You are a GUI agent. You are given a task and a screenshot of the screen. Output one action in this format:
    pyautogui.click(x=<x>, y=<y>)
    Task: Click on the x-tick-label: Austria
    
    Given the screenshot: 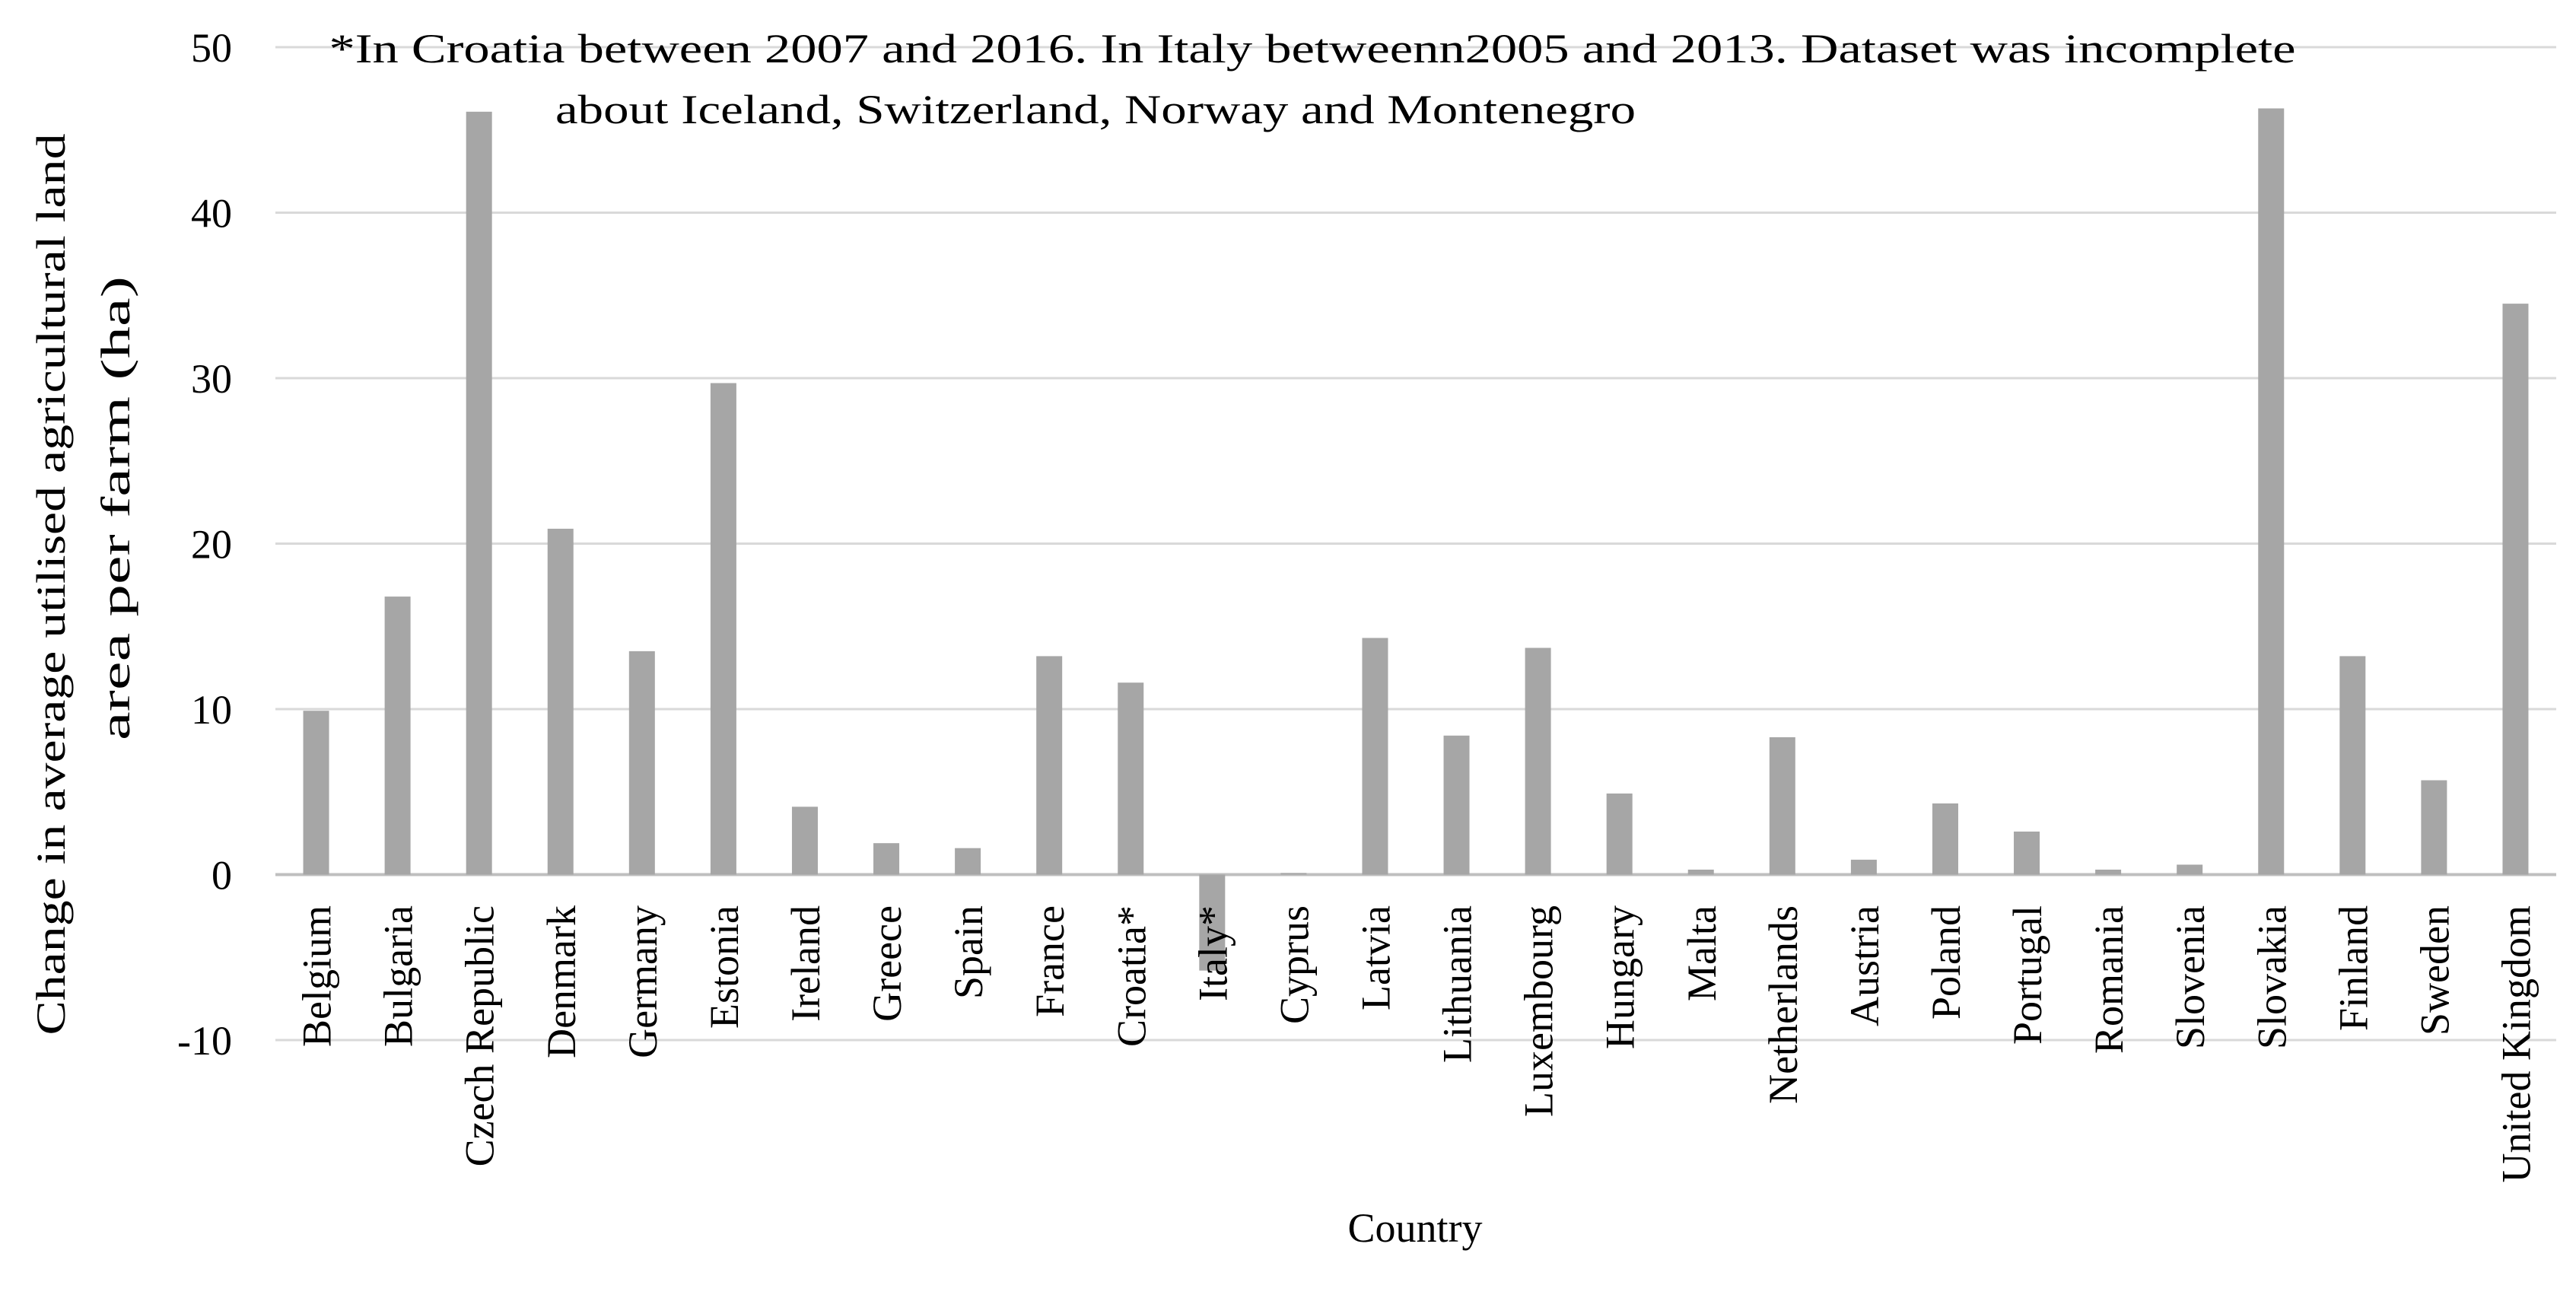 What is the action you would take?
    pyautogui.click(x=1865, y=965)
    